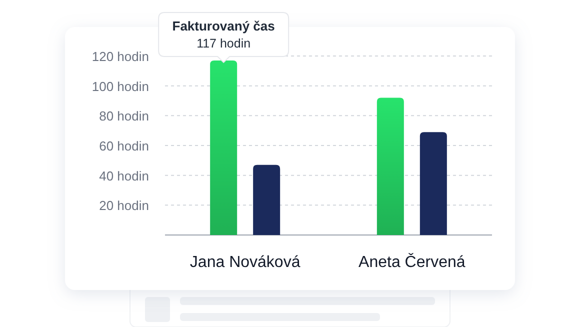 This screenshot has height=327, width=580. What do you see at coordinates (412, 262) in the screenshot?
I see `x-tick-label: Aneta Červená` at bounding box center [412, 262].